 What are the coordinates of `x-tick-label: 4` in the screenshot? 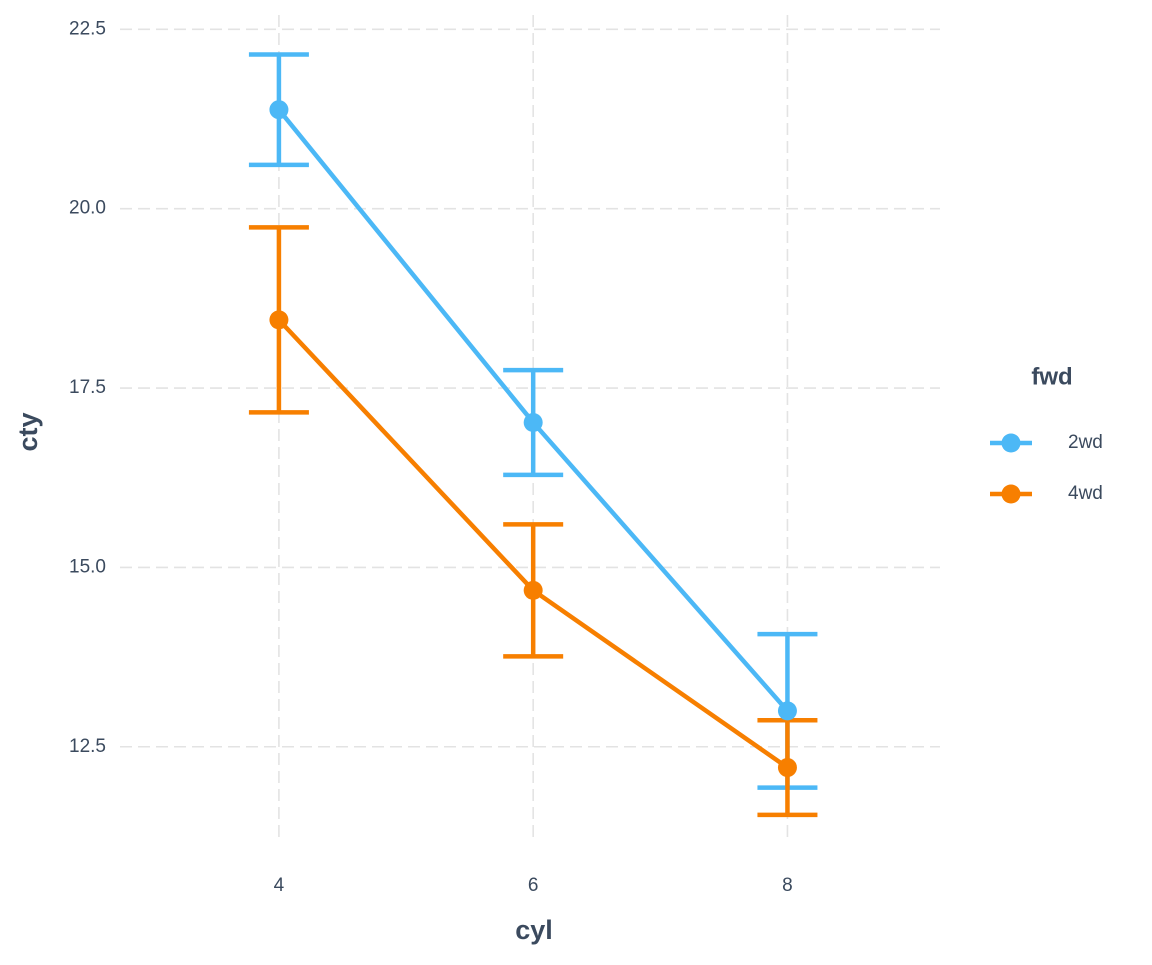 It's located at (279, 885).